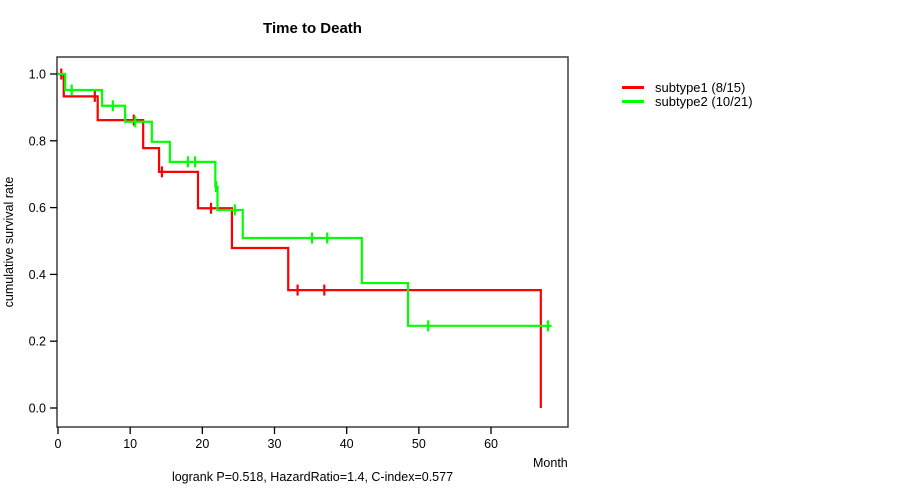 The width and height of the screenshot is (900, 500). I want to click on y-tick-label: 0.6, so click(37, 208).